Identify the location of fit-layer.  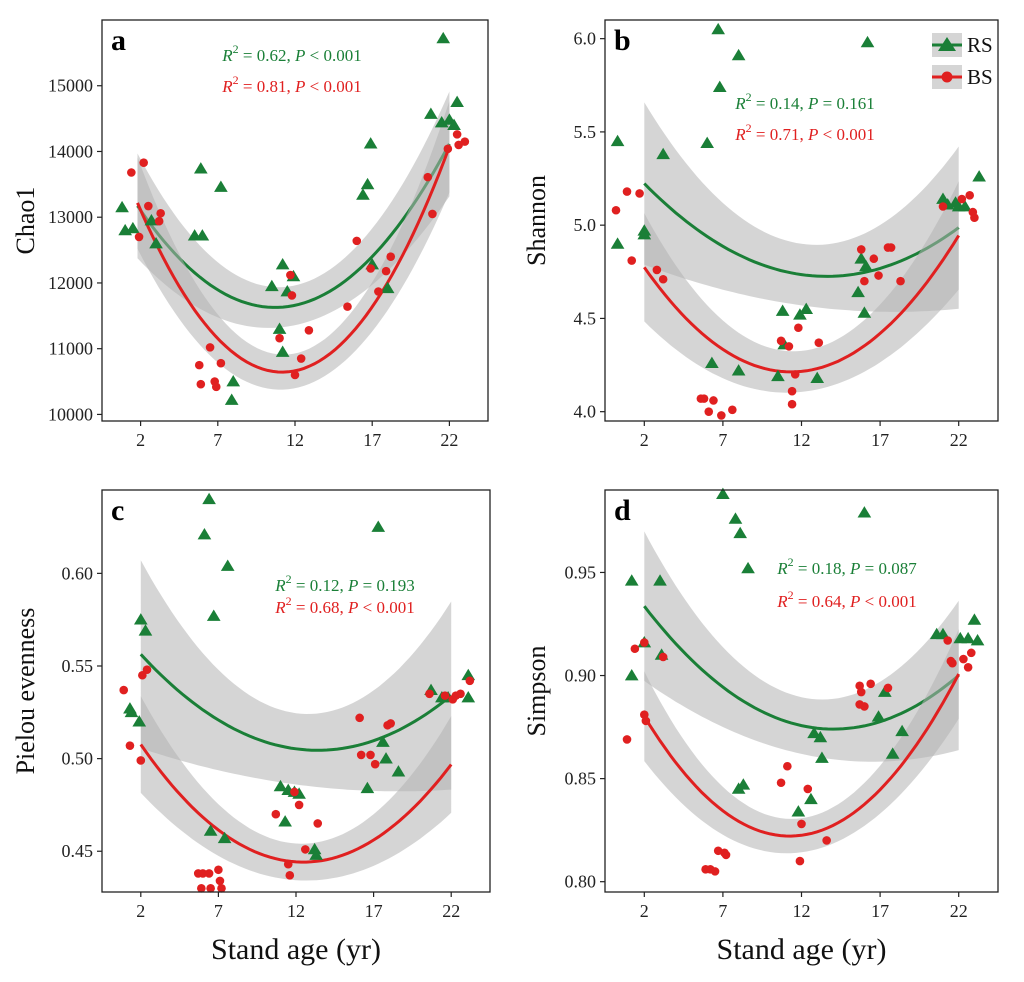
(296, 720).